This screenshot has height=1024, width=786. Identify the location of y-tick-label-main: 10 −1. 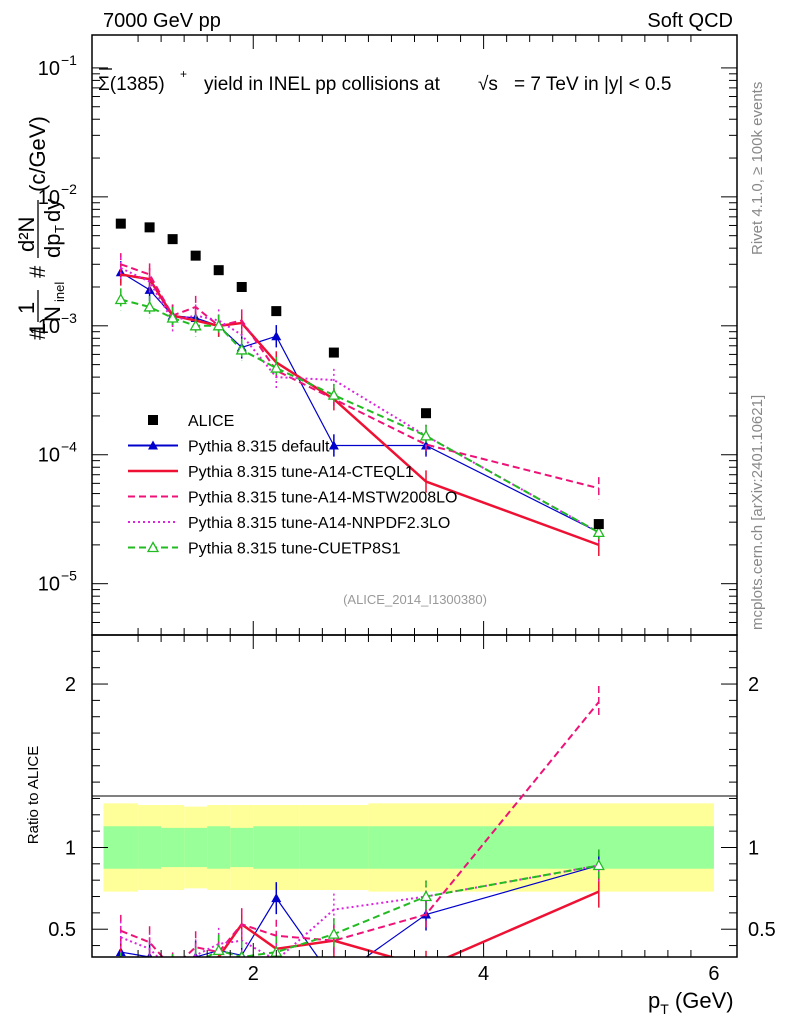
(57, 66).